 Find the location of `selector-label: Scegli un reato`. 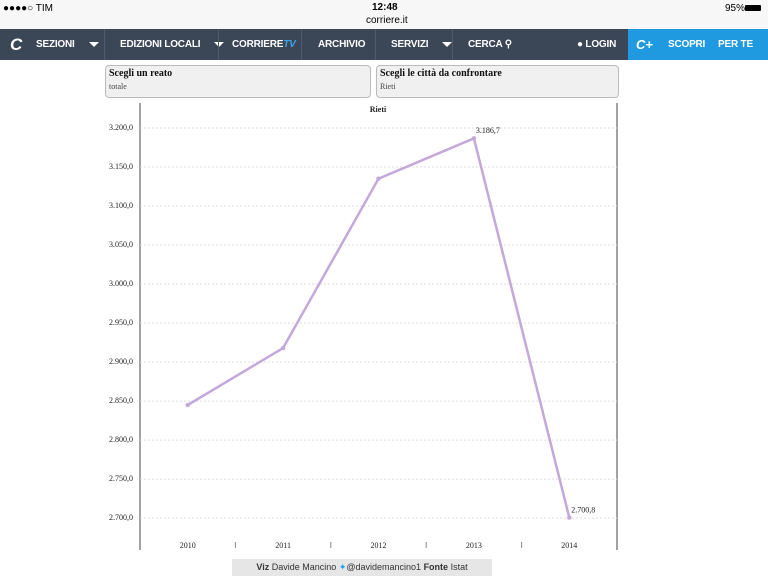

selector-label: Scegli un reato is located at coordinates (141, 73).